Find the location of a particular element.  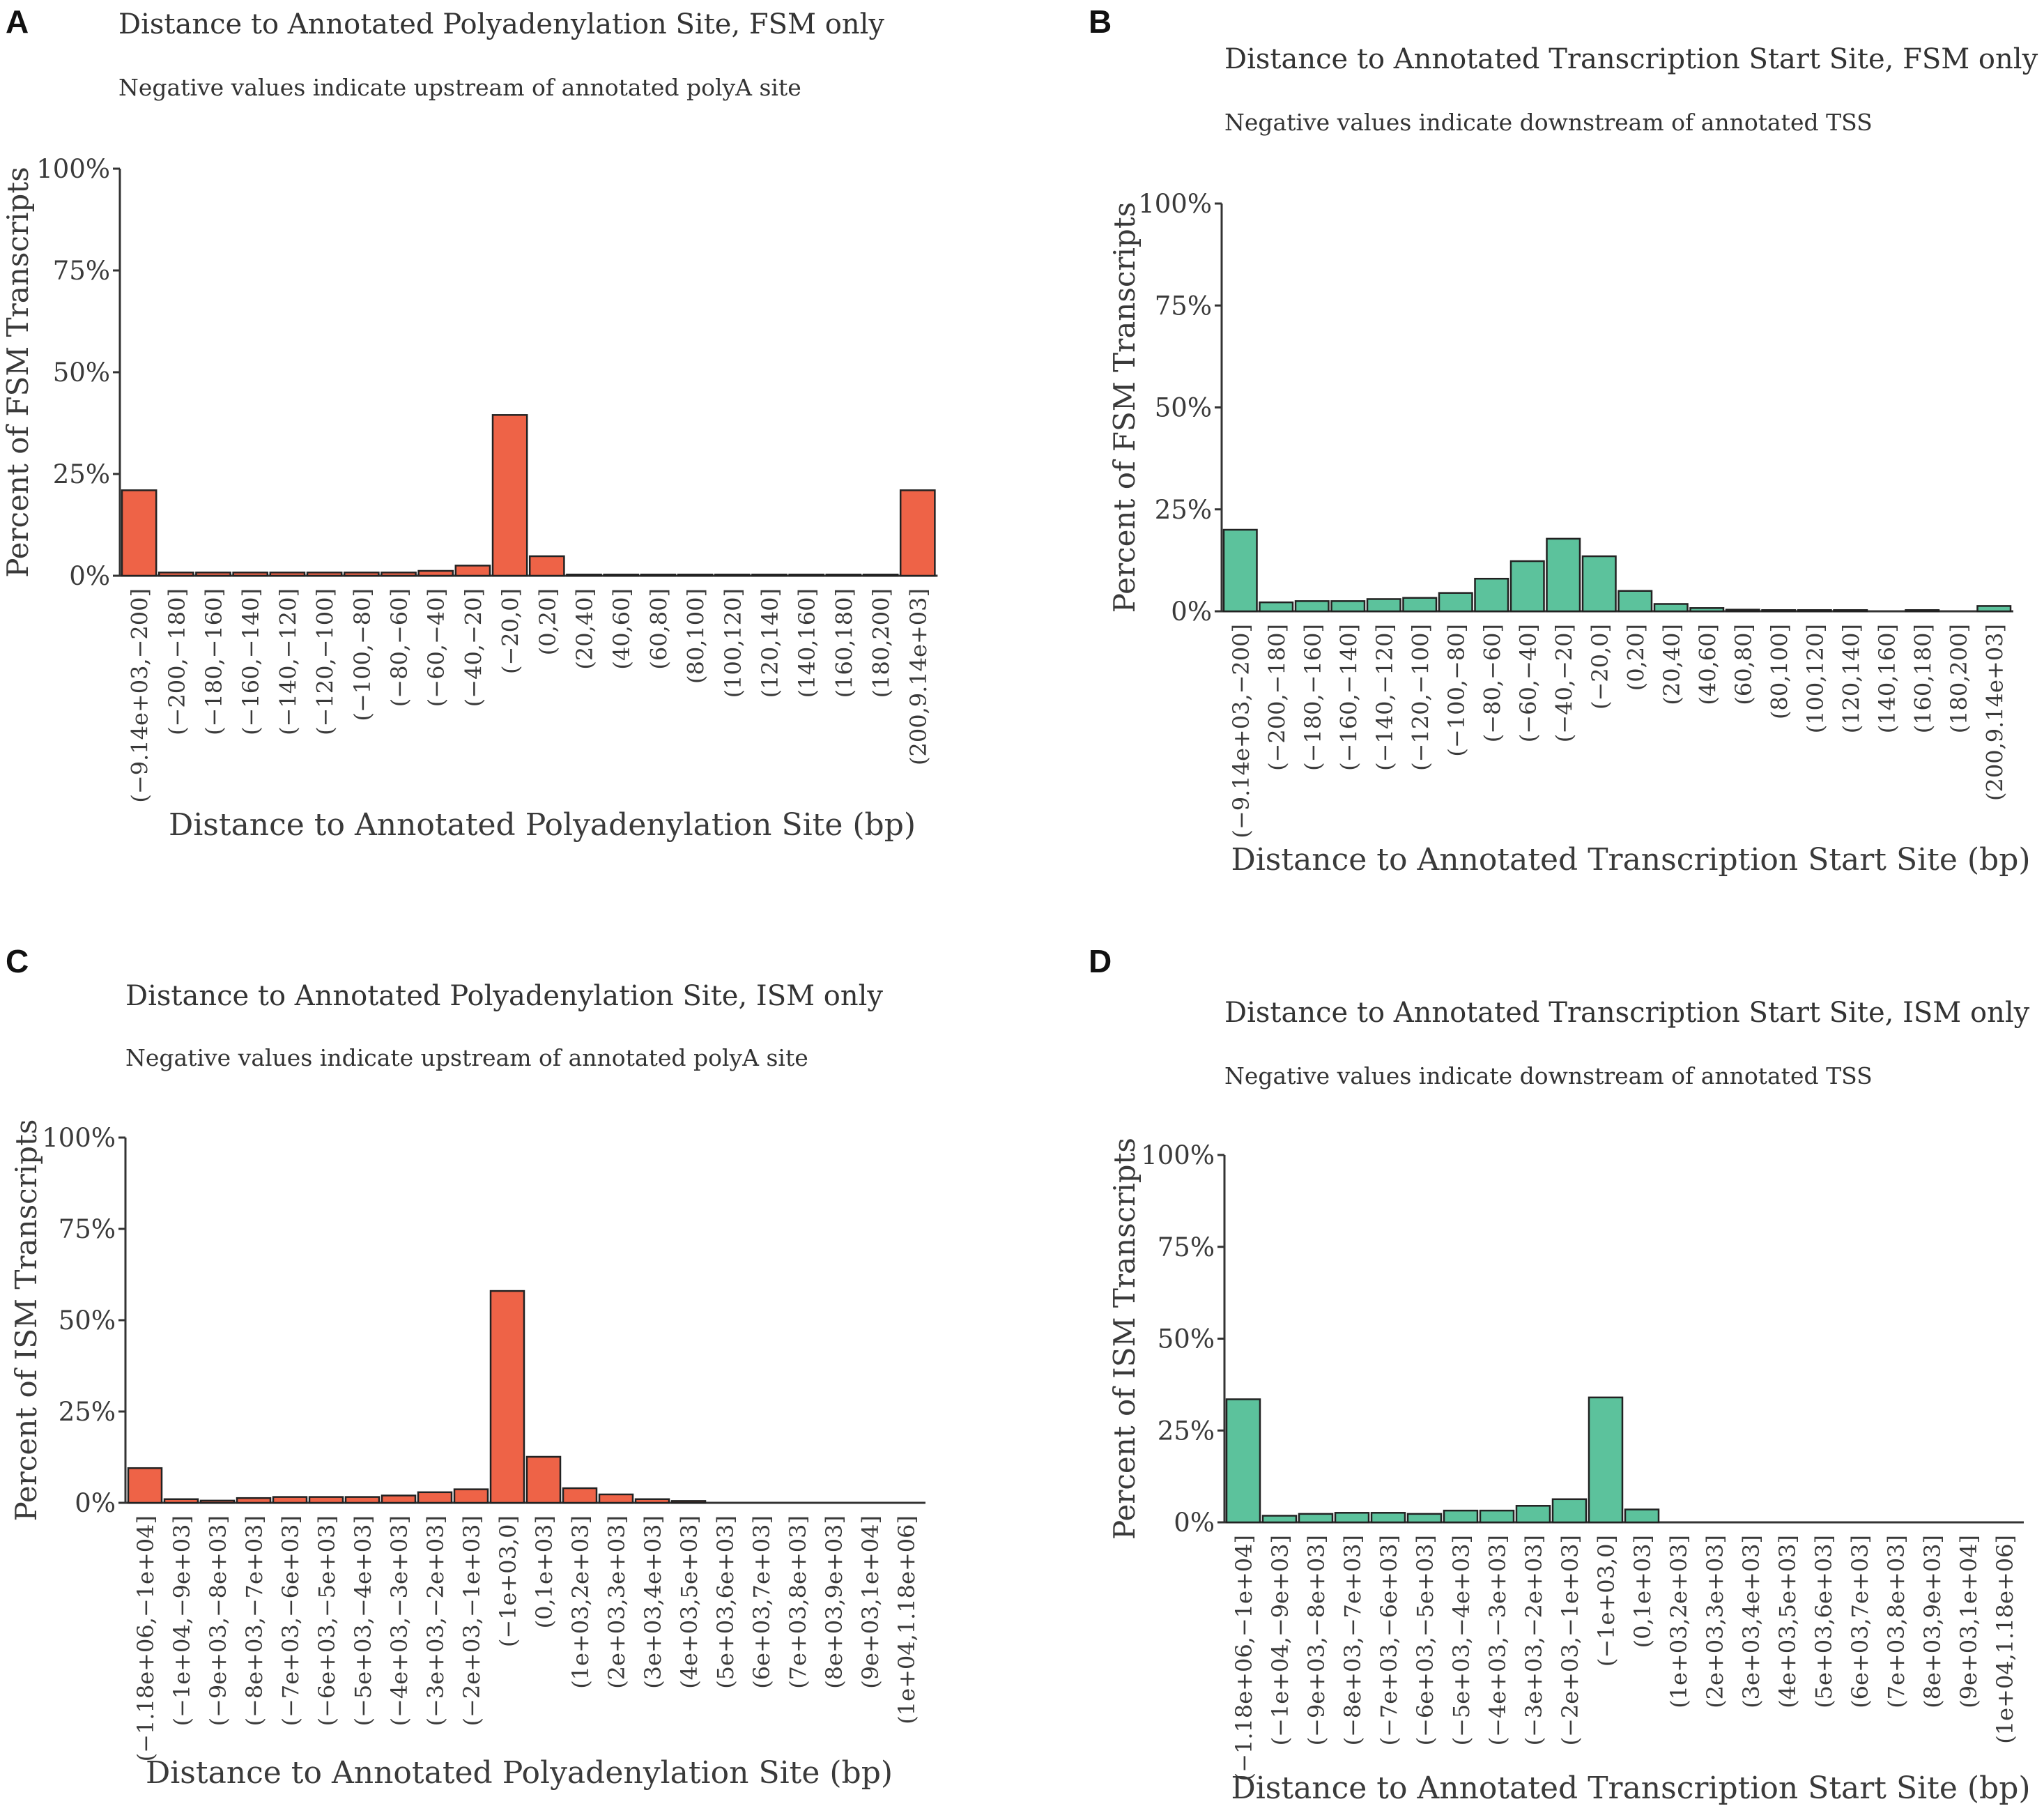

x-tick-label: (−200,−180] is located at coordinates (177, 661).